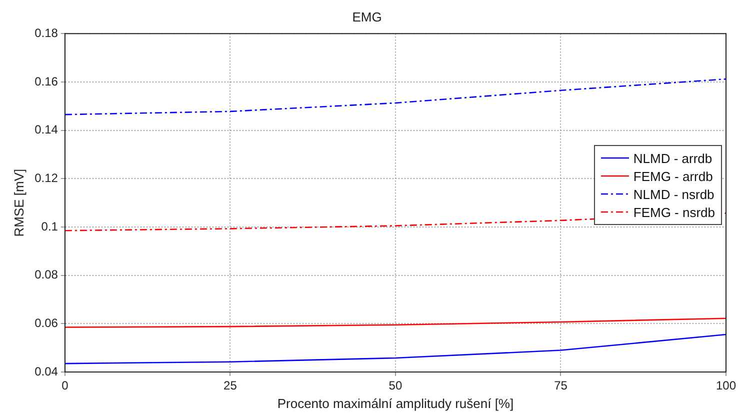  Describe the element at coordinates (46, 177) in the screenshot. I see `y-tick-label: 0.12` at that location.